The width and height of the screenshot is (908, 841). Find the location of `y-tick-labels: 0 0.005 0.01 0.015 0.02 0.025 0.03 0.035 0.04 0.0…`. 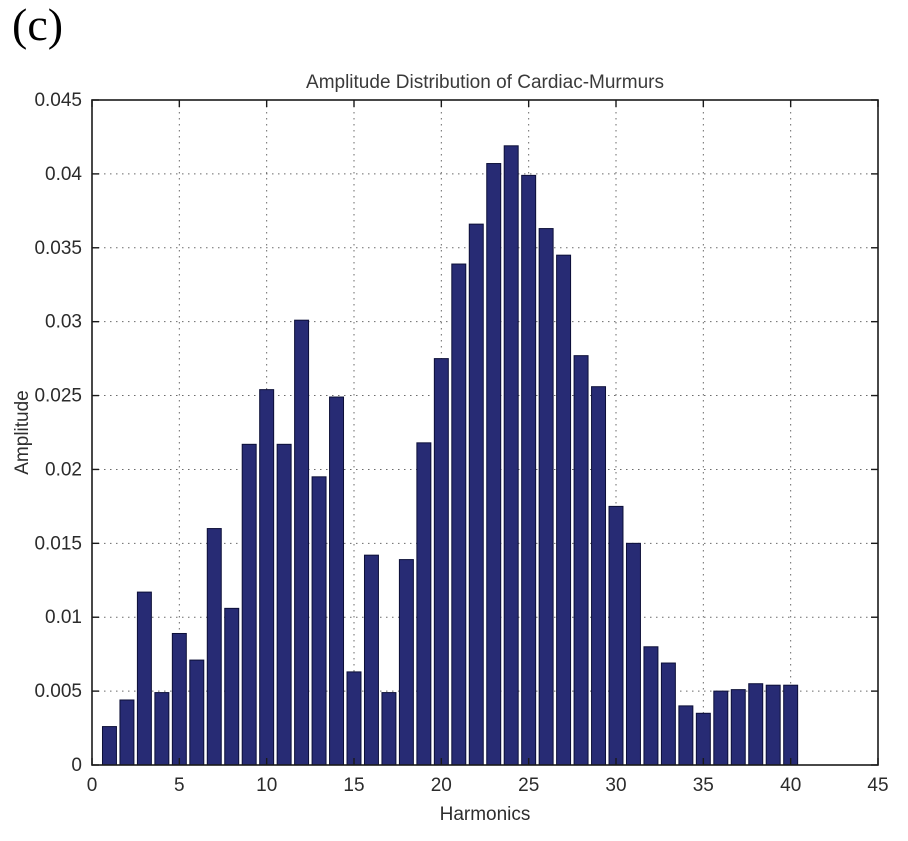

y-tick-labels: 0 0.005 0.01 0.015 0.02 0.025 0.03 0.035 0.04 0.0… is located at coordinates (58, 433).